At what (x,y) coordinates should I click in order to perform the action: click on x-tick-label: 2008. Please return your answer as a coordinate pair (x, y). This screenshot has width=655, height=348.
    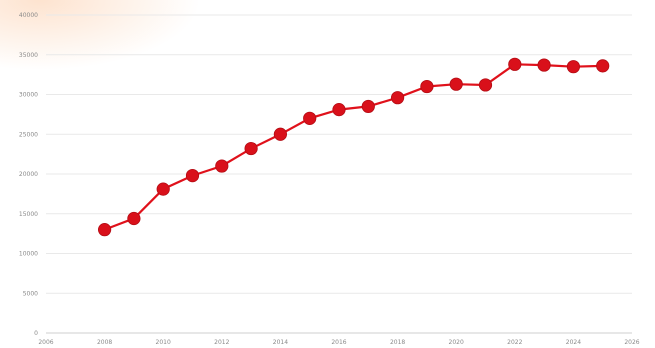
    Looking at the image, I should click on (104, 342).